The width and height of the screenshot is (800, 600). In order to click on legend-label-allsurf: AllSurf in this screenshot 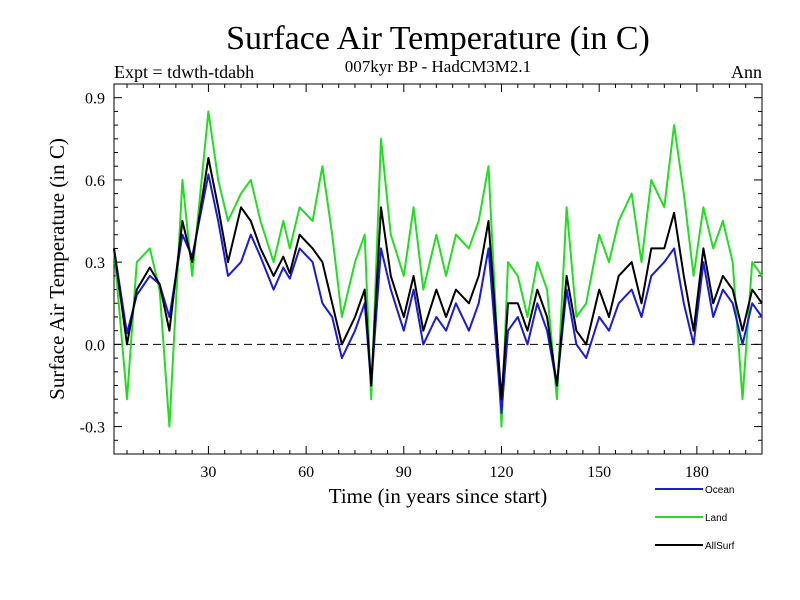, I will do `click(720, 546)`.